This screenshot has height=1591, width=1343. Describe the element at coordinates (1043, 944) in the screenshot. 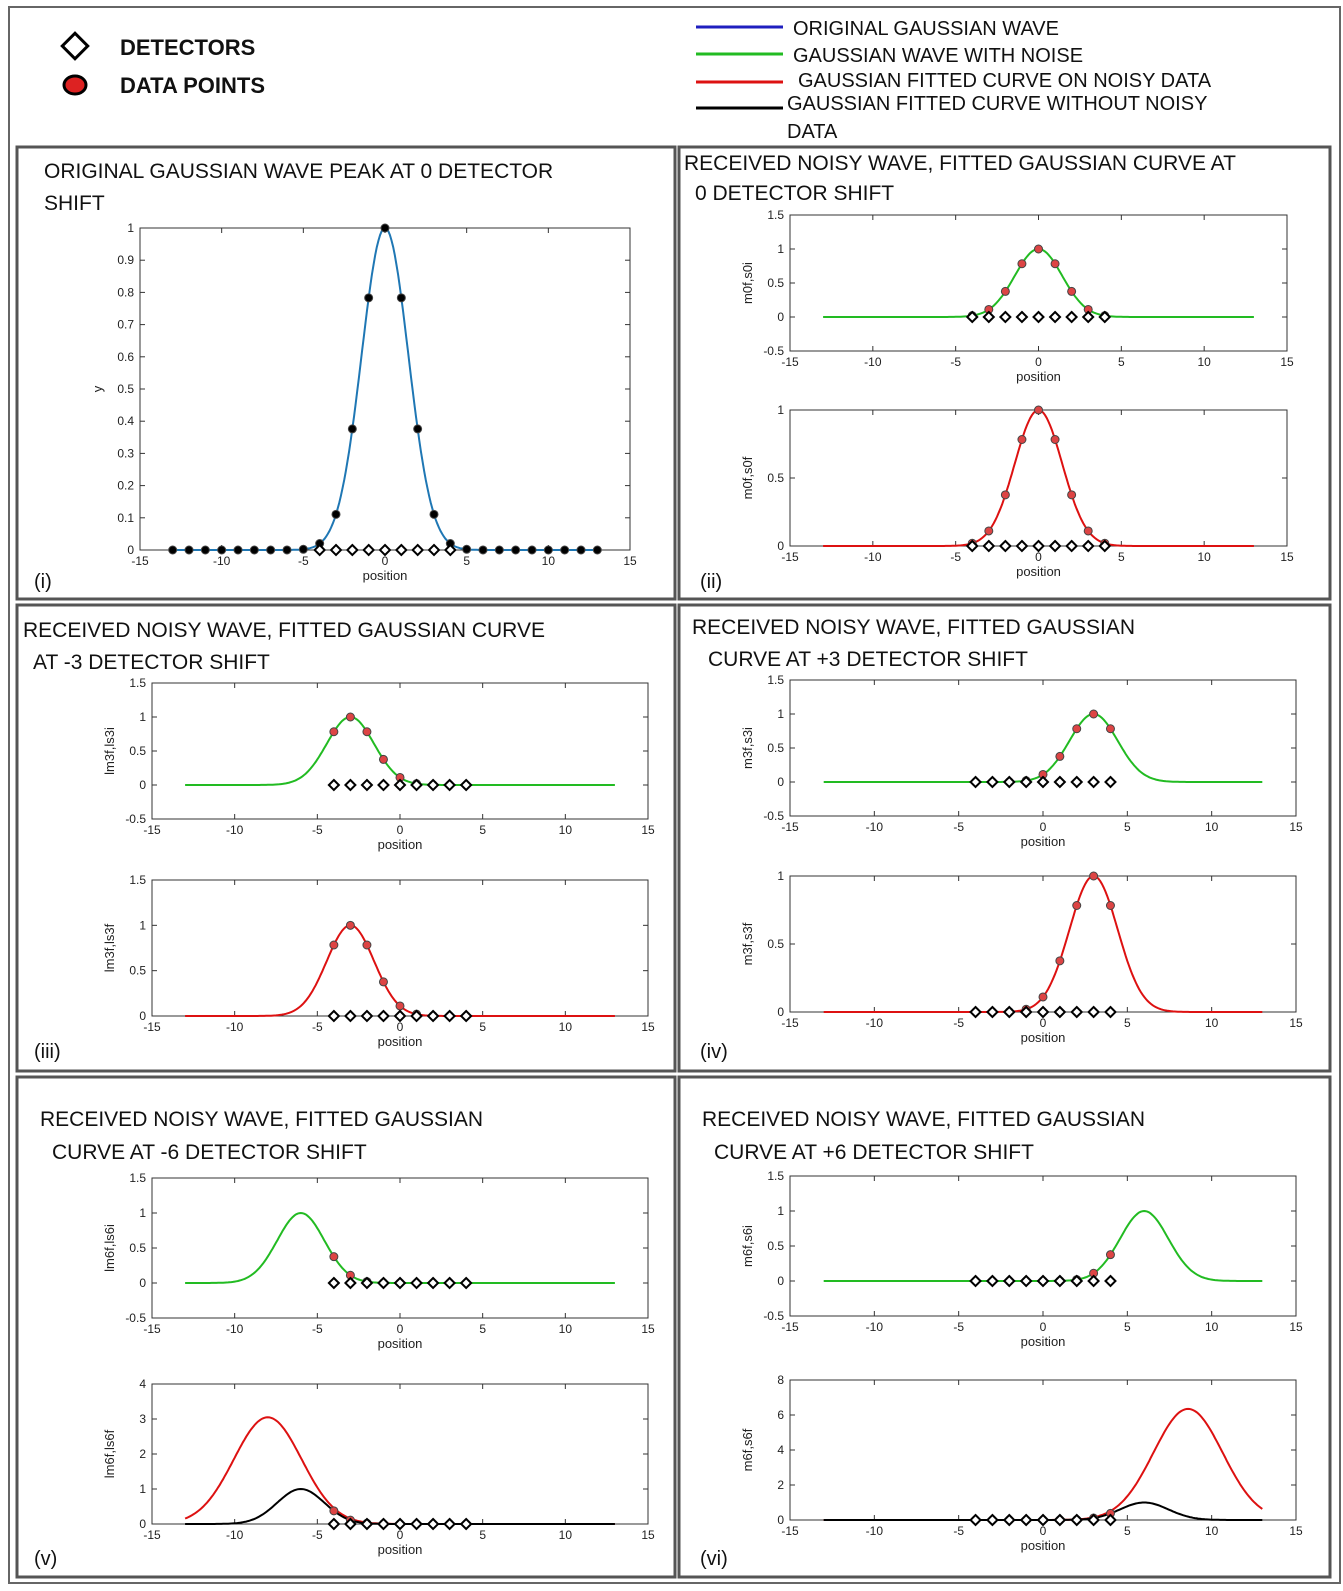

I see `plot-area-p4b` at that location.